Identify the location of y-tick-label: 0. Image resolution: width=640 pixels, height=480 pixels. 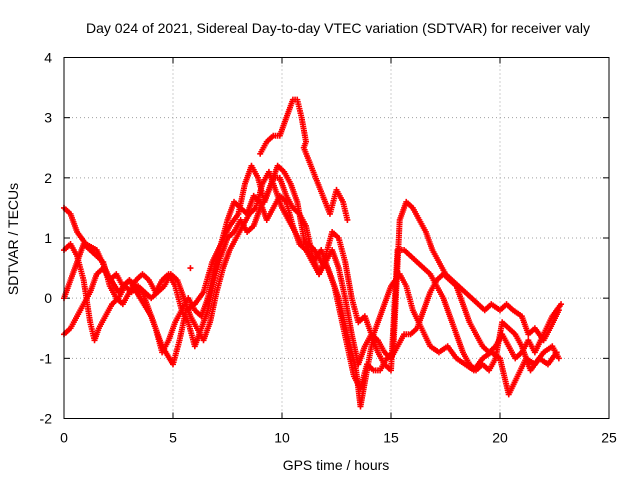
(48, 298).